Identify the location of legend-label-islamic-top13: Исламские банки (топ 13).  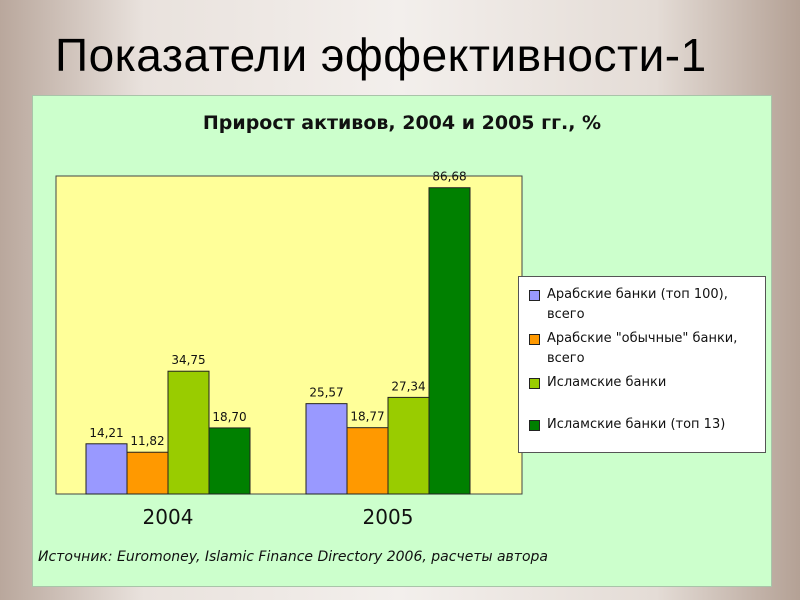
(636, 424).